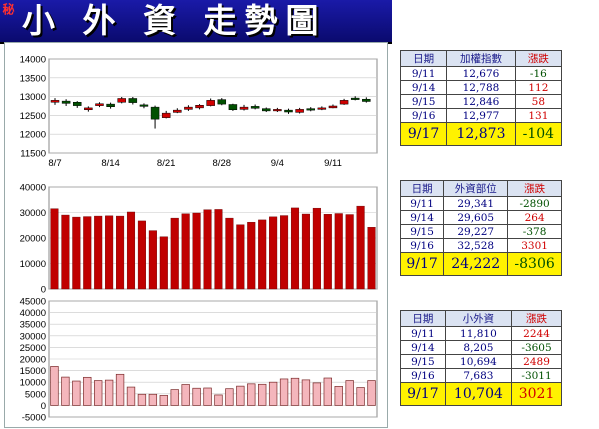 Image resolution: width=599 pixels, height=429 pixels. I want to click on table-row: 9/15 12,846 58, so click(481, 101).